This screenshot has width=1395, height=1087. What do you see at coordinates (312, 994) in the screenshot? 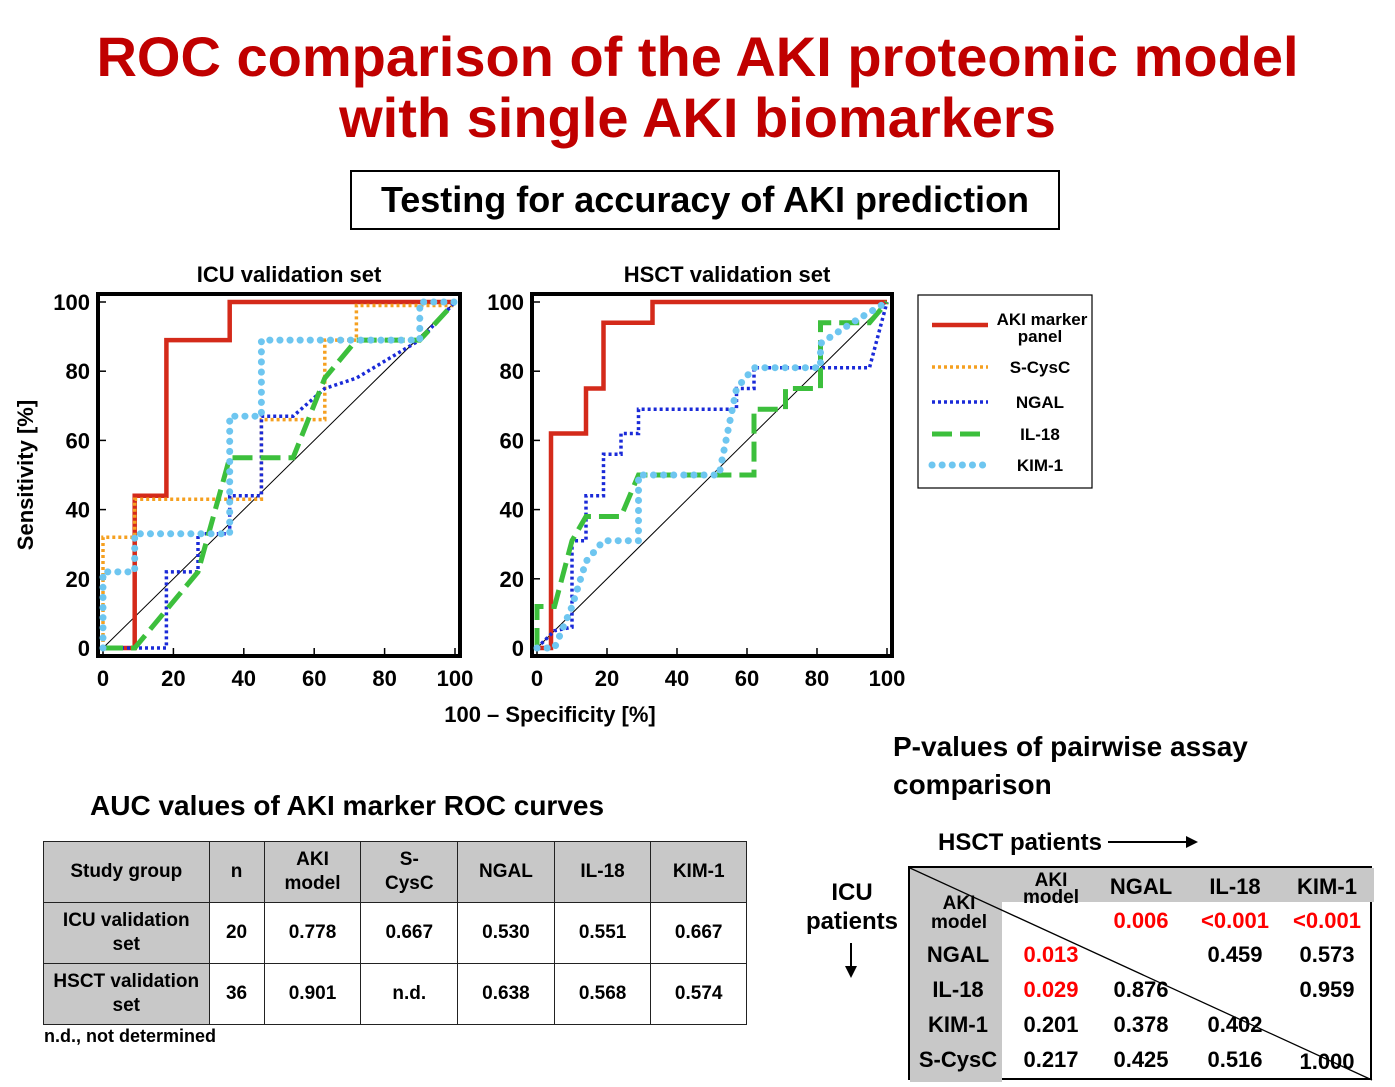
I see `auc-cell: 0.901` at bounding box center [312, 994].